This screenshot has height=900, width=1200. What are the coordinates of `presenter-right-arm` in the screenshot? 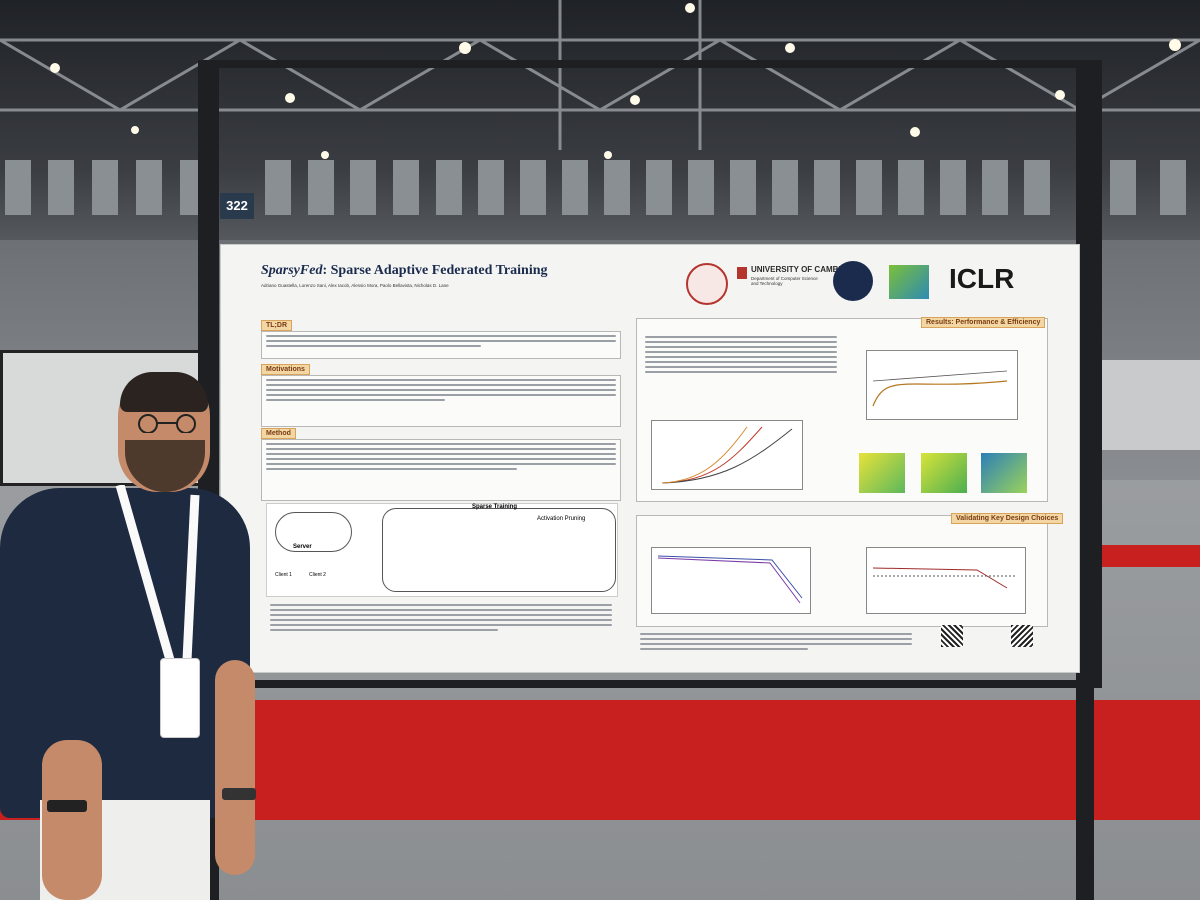 It's located at (235, 767).